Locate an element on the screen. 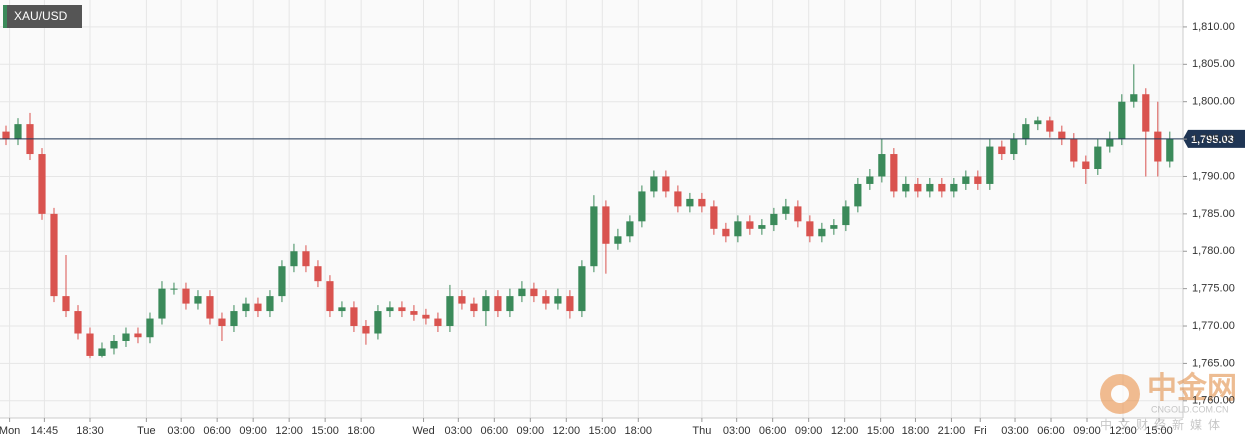  symbol-box is located at coordinates (42, 16).